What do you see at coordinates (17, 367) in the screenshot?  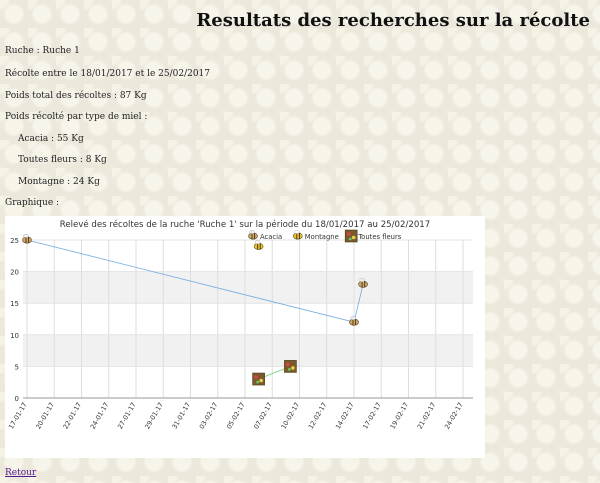 I see `y-tick-label: 5` at bounding box center [17, 367].